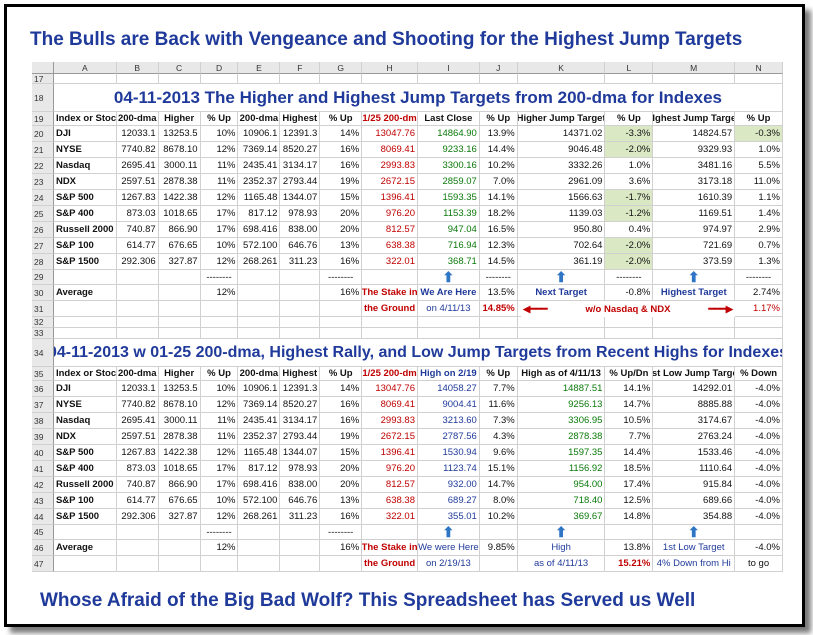  What do you see at coordinates (85, 262) in the screenshot?
I see `index-name: S&P 1500` at bounding box center [85, 262].